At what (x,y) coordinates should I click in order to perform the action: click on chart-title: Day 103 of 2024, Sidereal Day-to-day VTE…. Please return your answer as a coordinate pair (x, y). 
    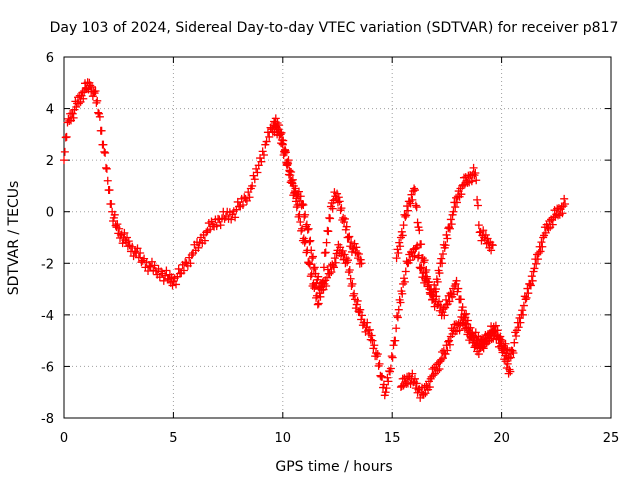
    Looking at the image, I should click on (334, 28).